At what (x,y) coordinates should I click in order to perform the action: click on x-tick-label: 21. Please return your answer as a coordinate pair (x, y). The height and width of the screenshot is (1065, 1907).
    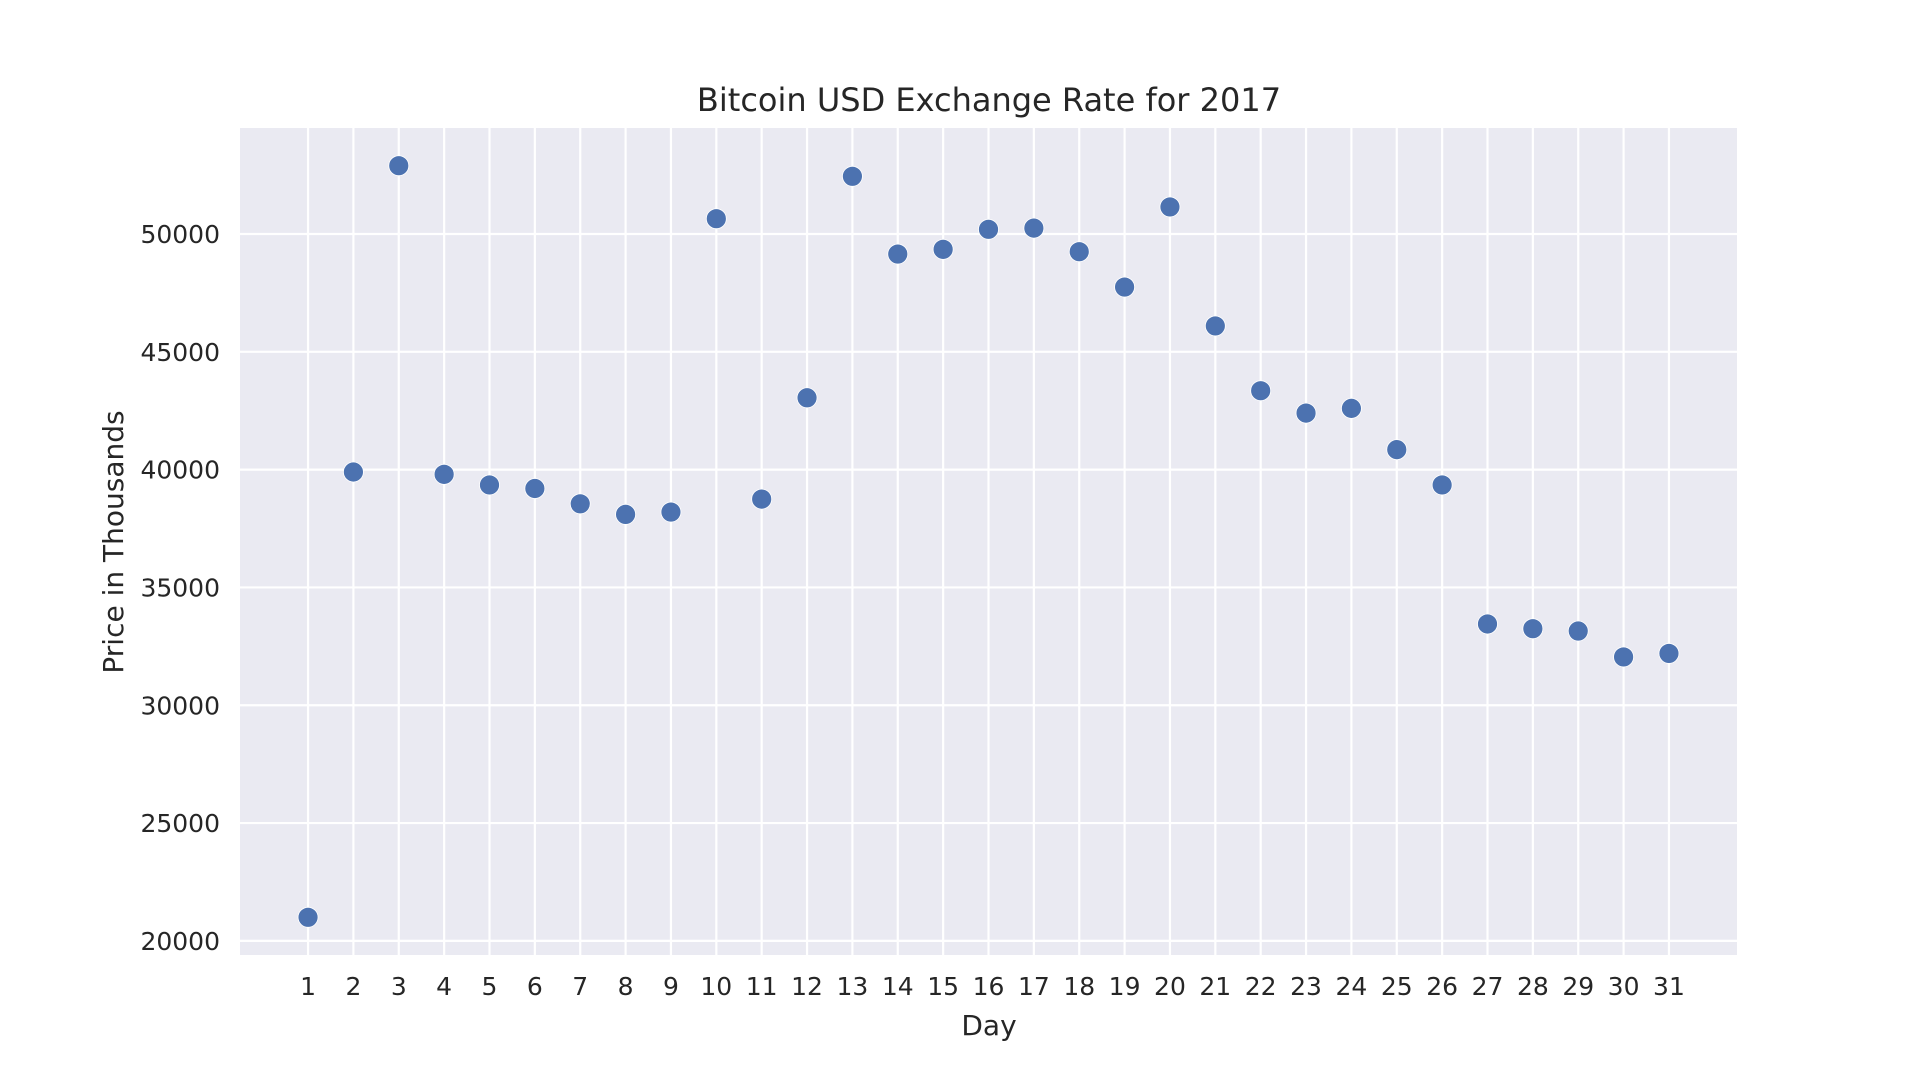
    Looking at the image, I should click on (1215, 986).